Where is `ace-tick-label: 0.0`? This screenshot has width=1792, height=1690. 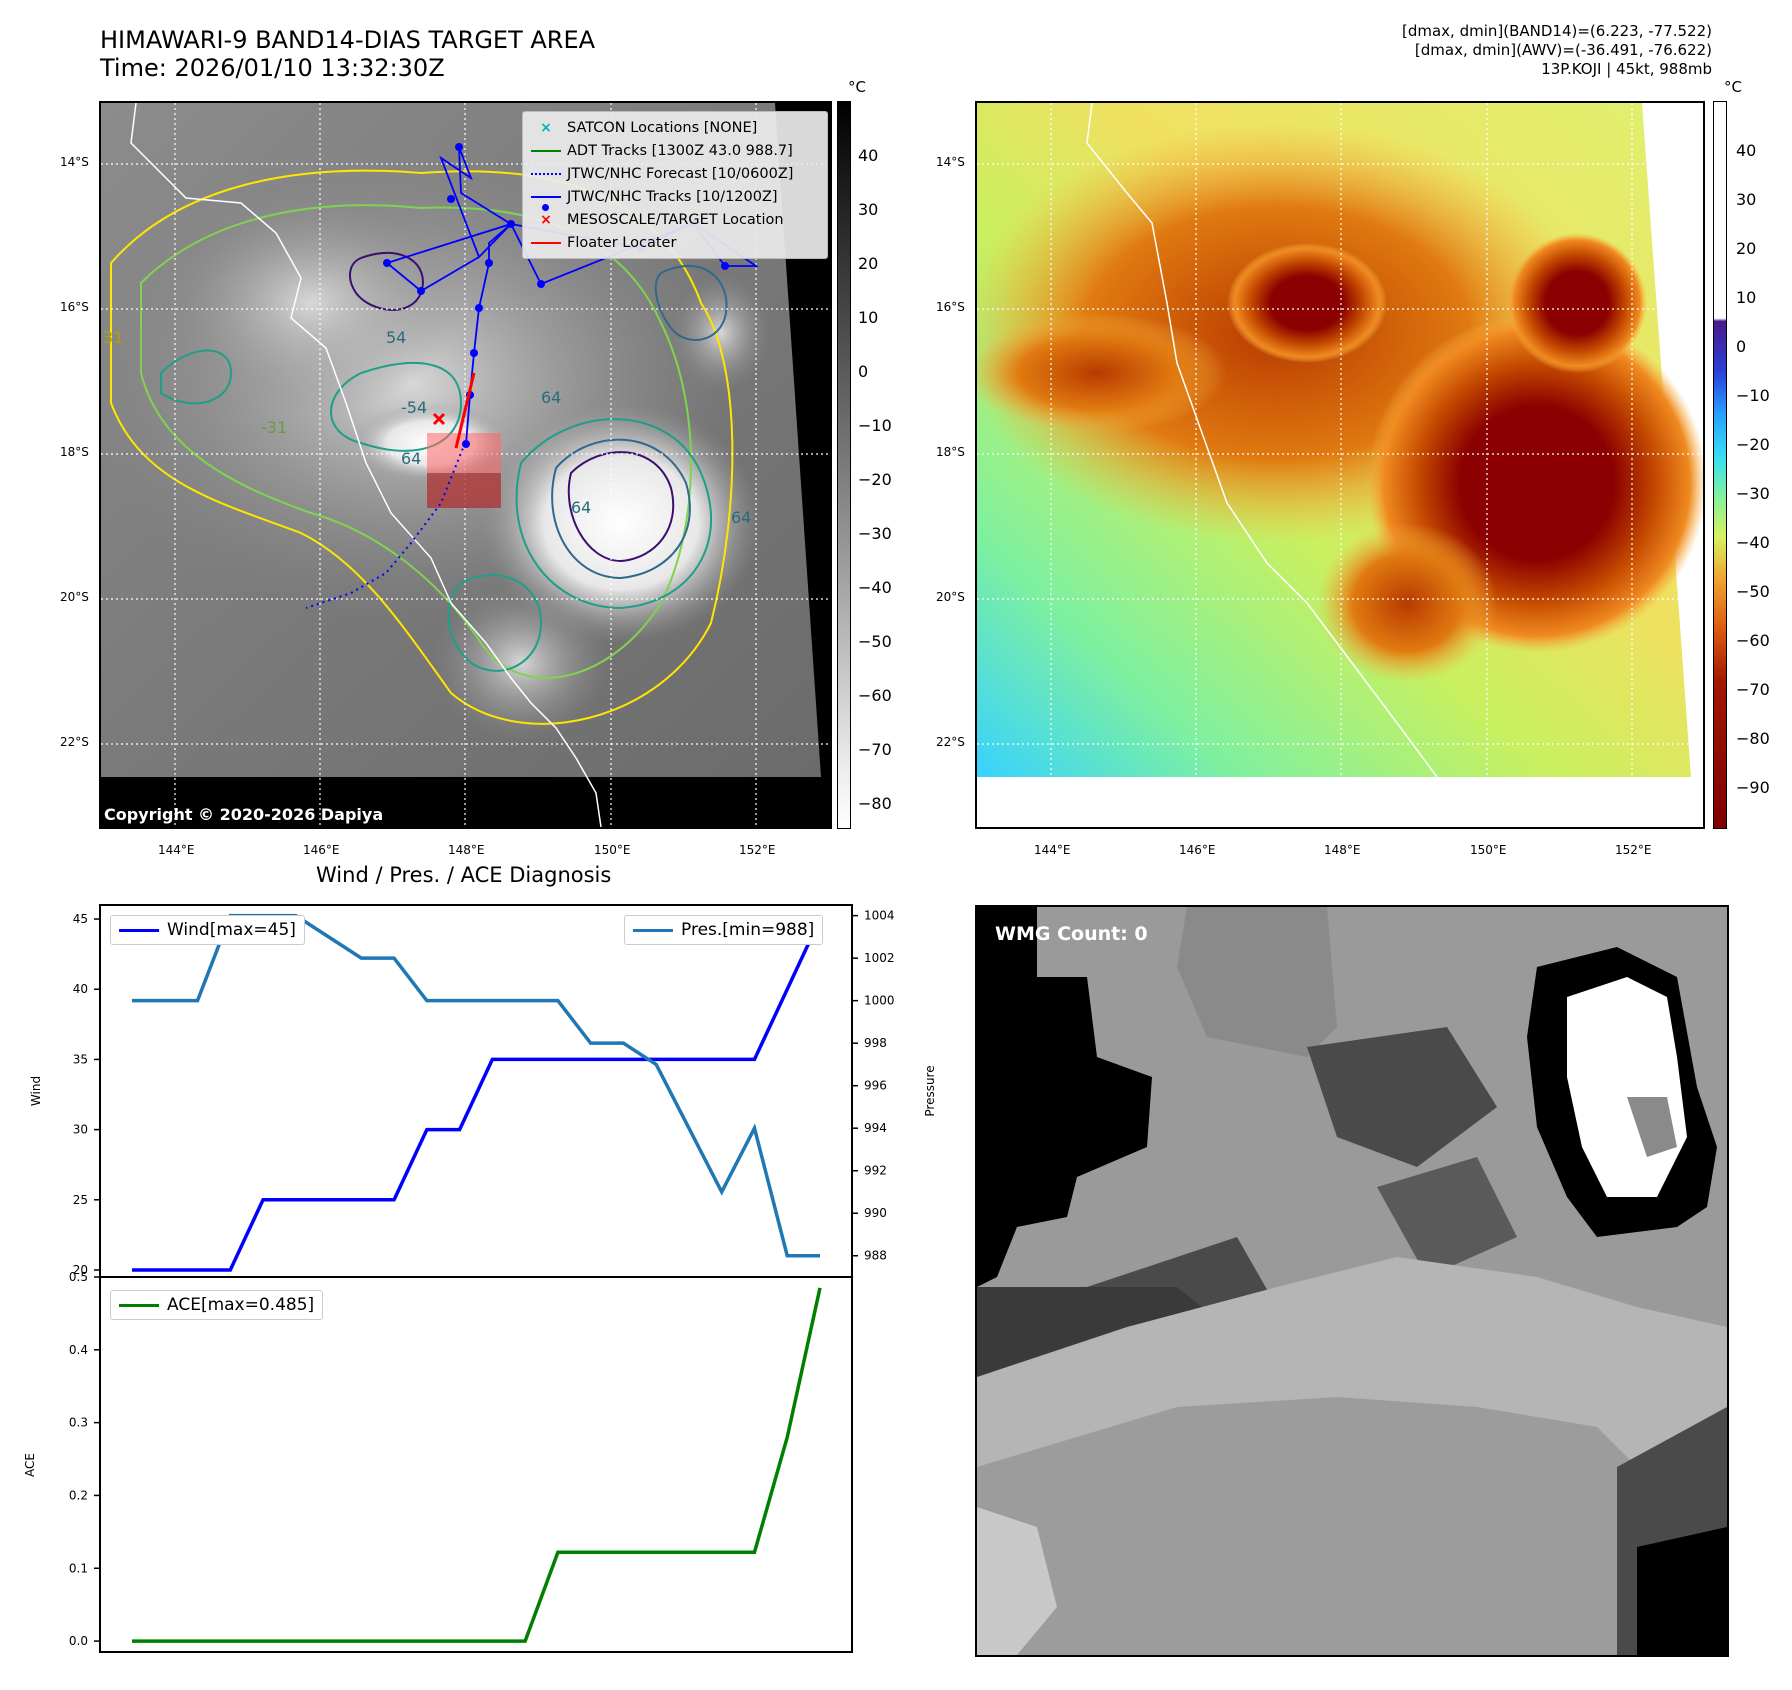 ace-tick-label: 0.0 is located at coordinates (78, 1641).